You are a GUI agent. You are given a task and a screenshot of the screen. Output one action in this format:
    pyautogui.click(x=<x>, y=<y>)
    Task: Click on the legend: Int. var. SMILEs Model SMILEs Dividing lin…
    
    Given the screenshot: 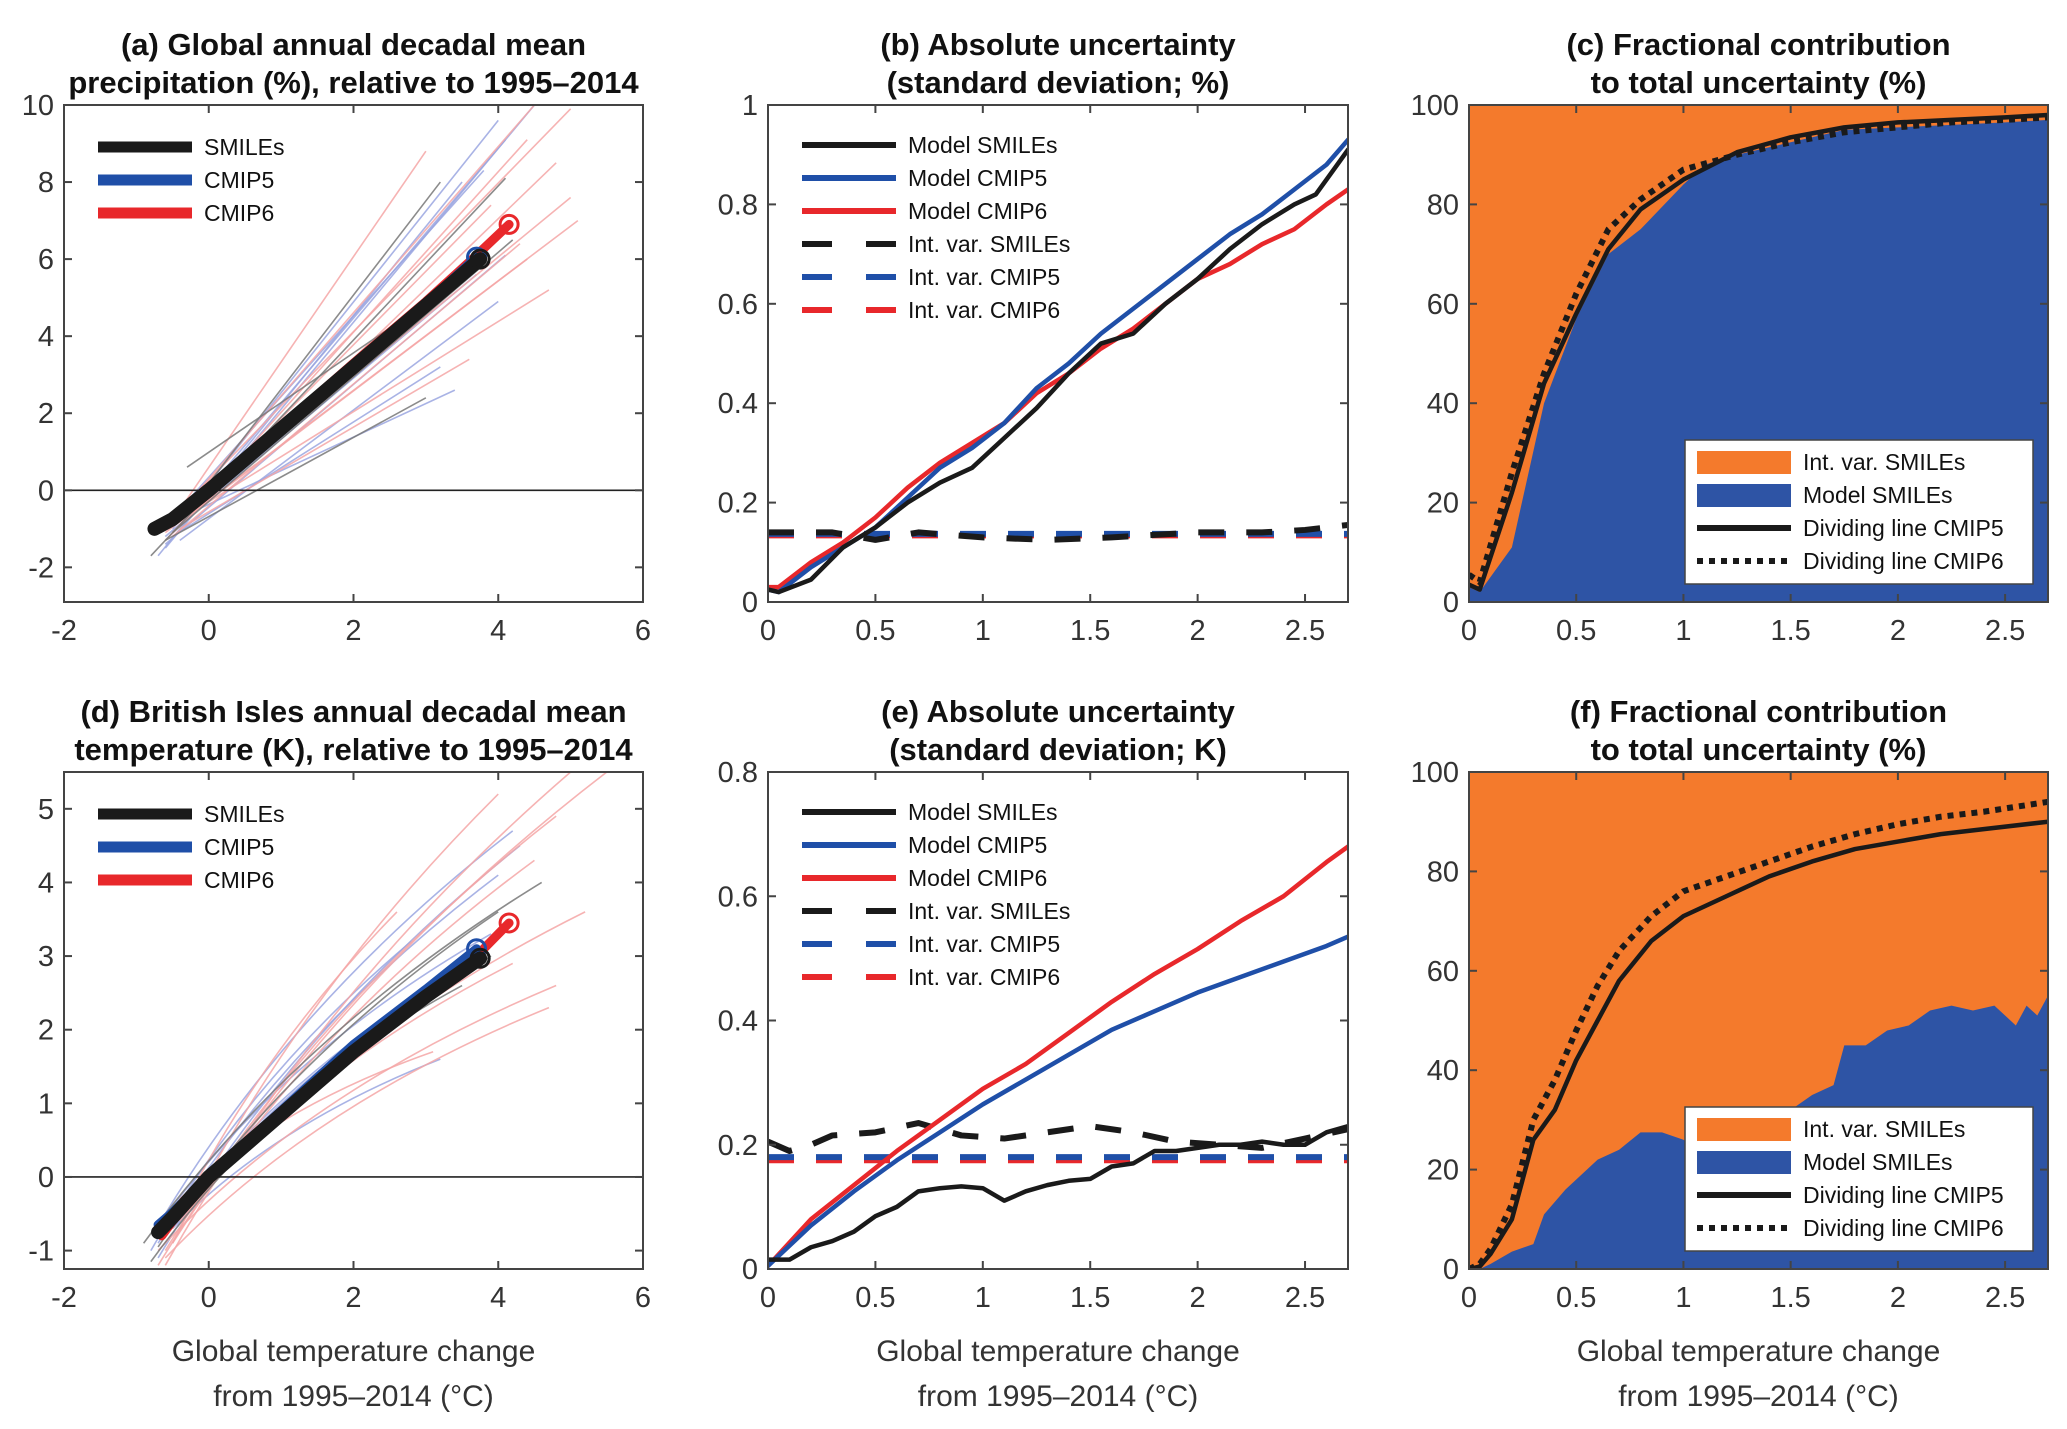 What is the action you would take?
    pyautogui.click(x=1859, y=512)
    